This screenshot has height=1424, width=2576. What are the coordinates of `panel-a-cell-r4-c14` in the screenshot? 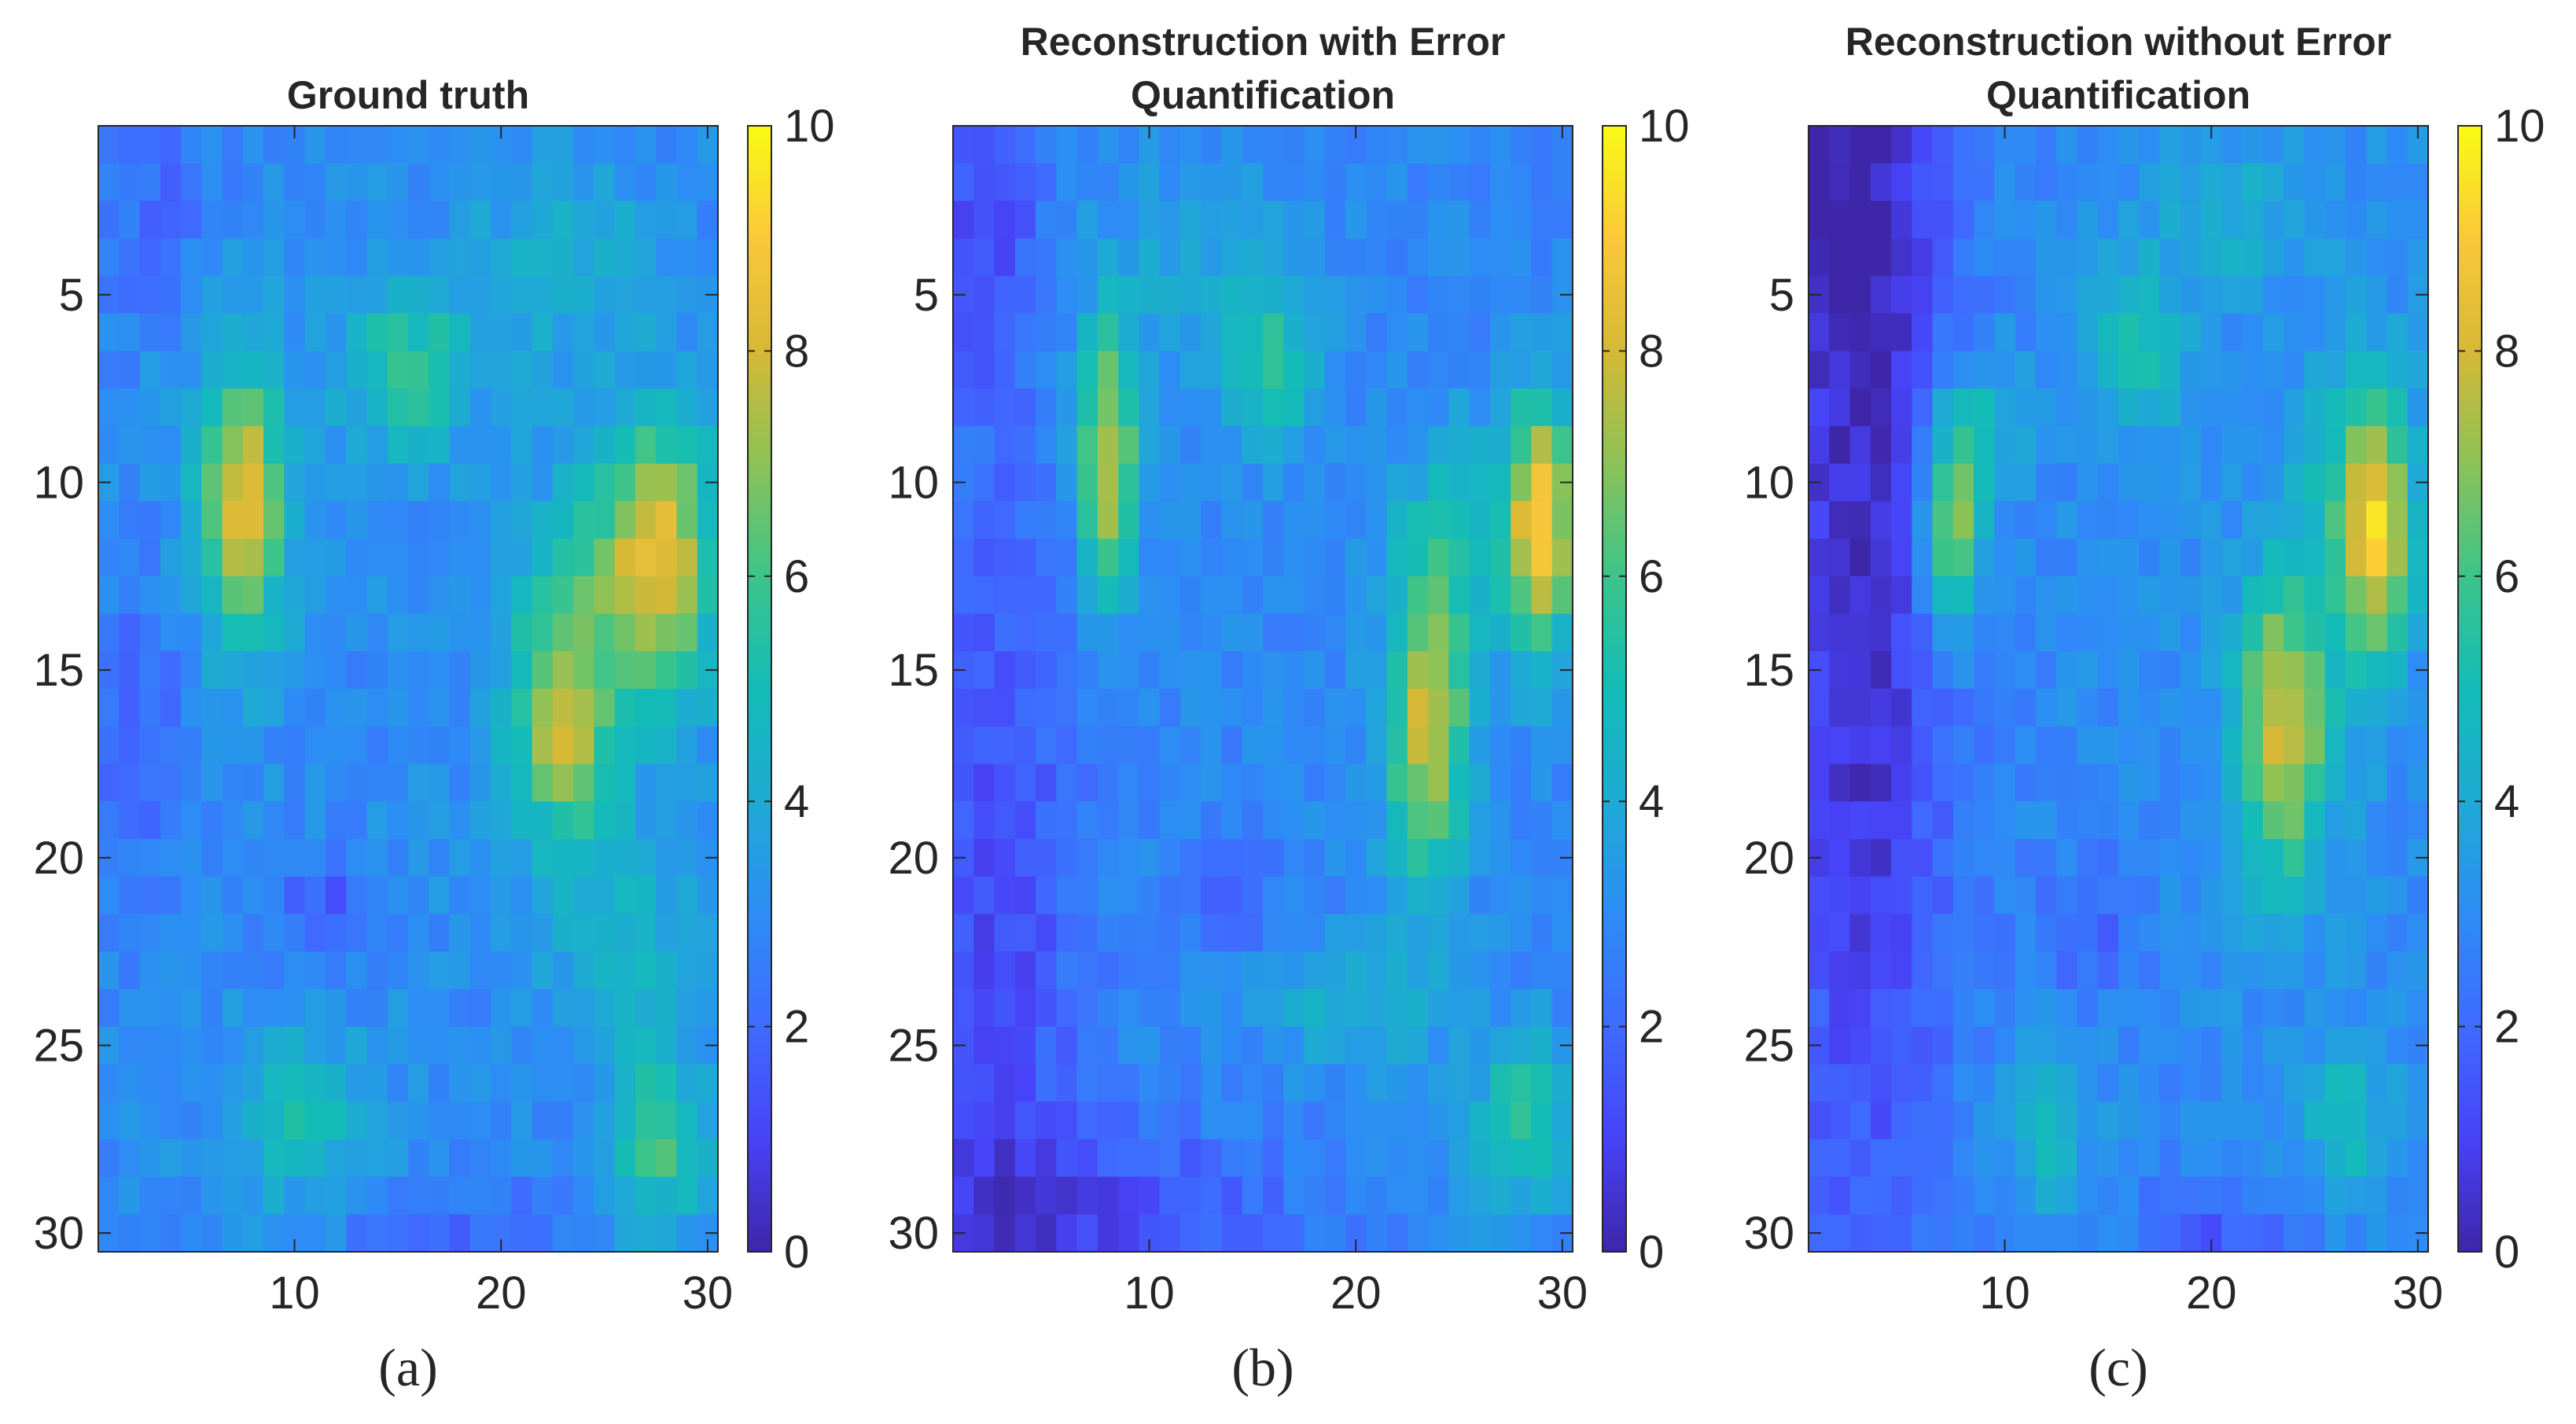 It's located at (377, 257).